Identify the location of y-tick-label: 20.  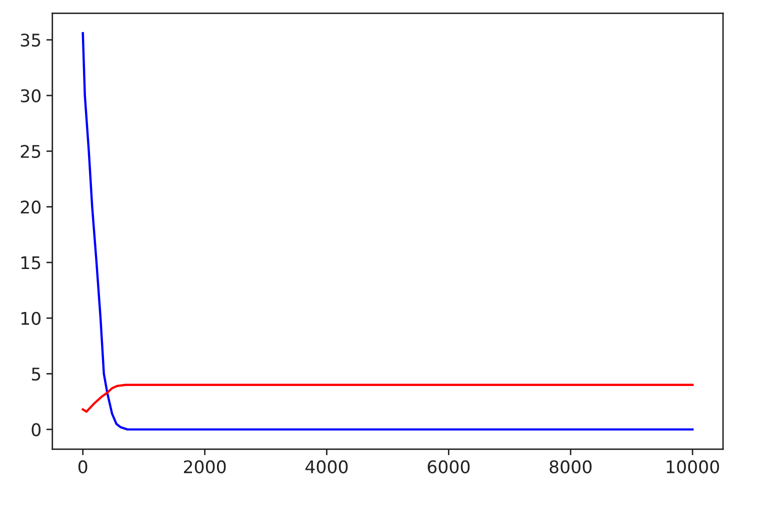
(30, 207).